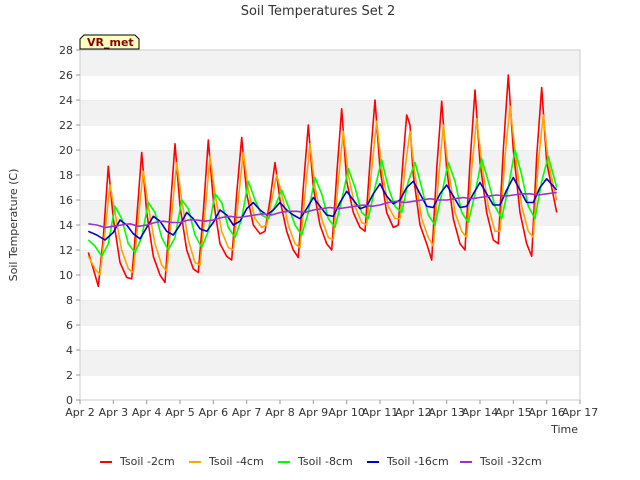  I want to click on y-tick-label: 10, so click(66, 275).